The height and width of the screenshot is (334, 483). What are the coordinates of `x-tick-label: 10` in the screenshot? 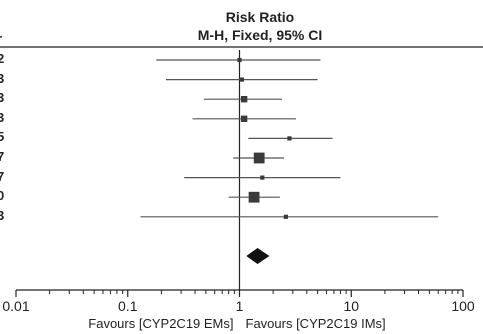 It's located at (351, 306).